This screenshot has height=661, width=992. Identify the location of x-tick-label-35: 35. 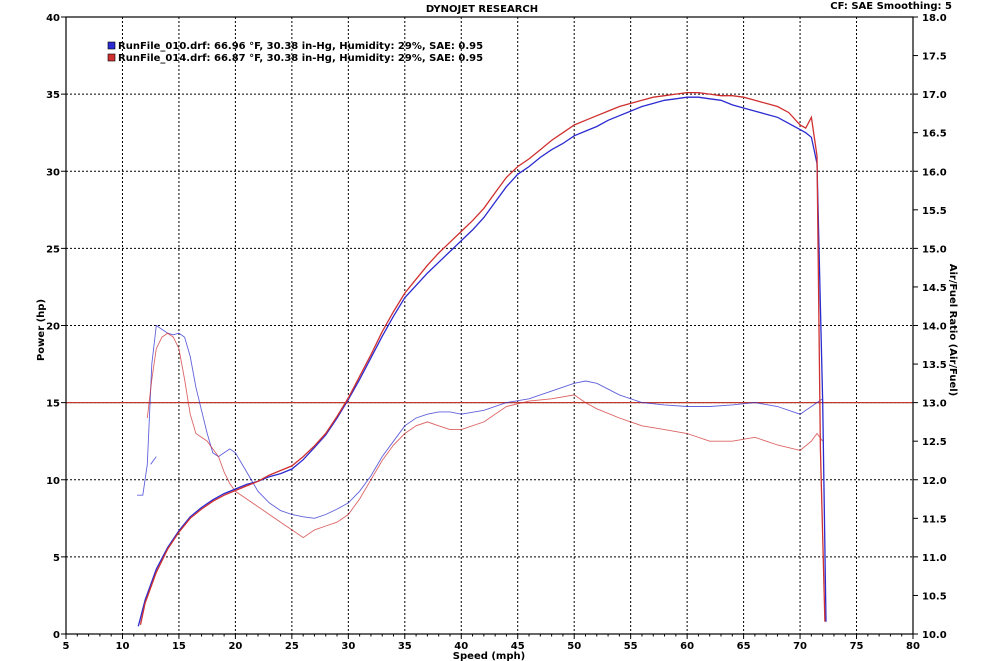
(405, 646).